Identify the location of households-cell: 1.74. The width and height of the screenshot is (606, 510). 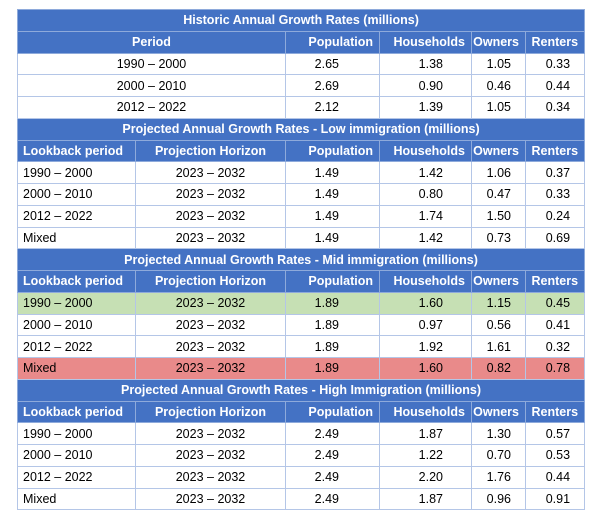
(425, 216).